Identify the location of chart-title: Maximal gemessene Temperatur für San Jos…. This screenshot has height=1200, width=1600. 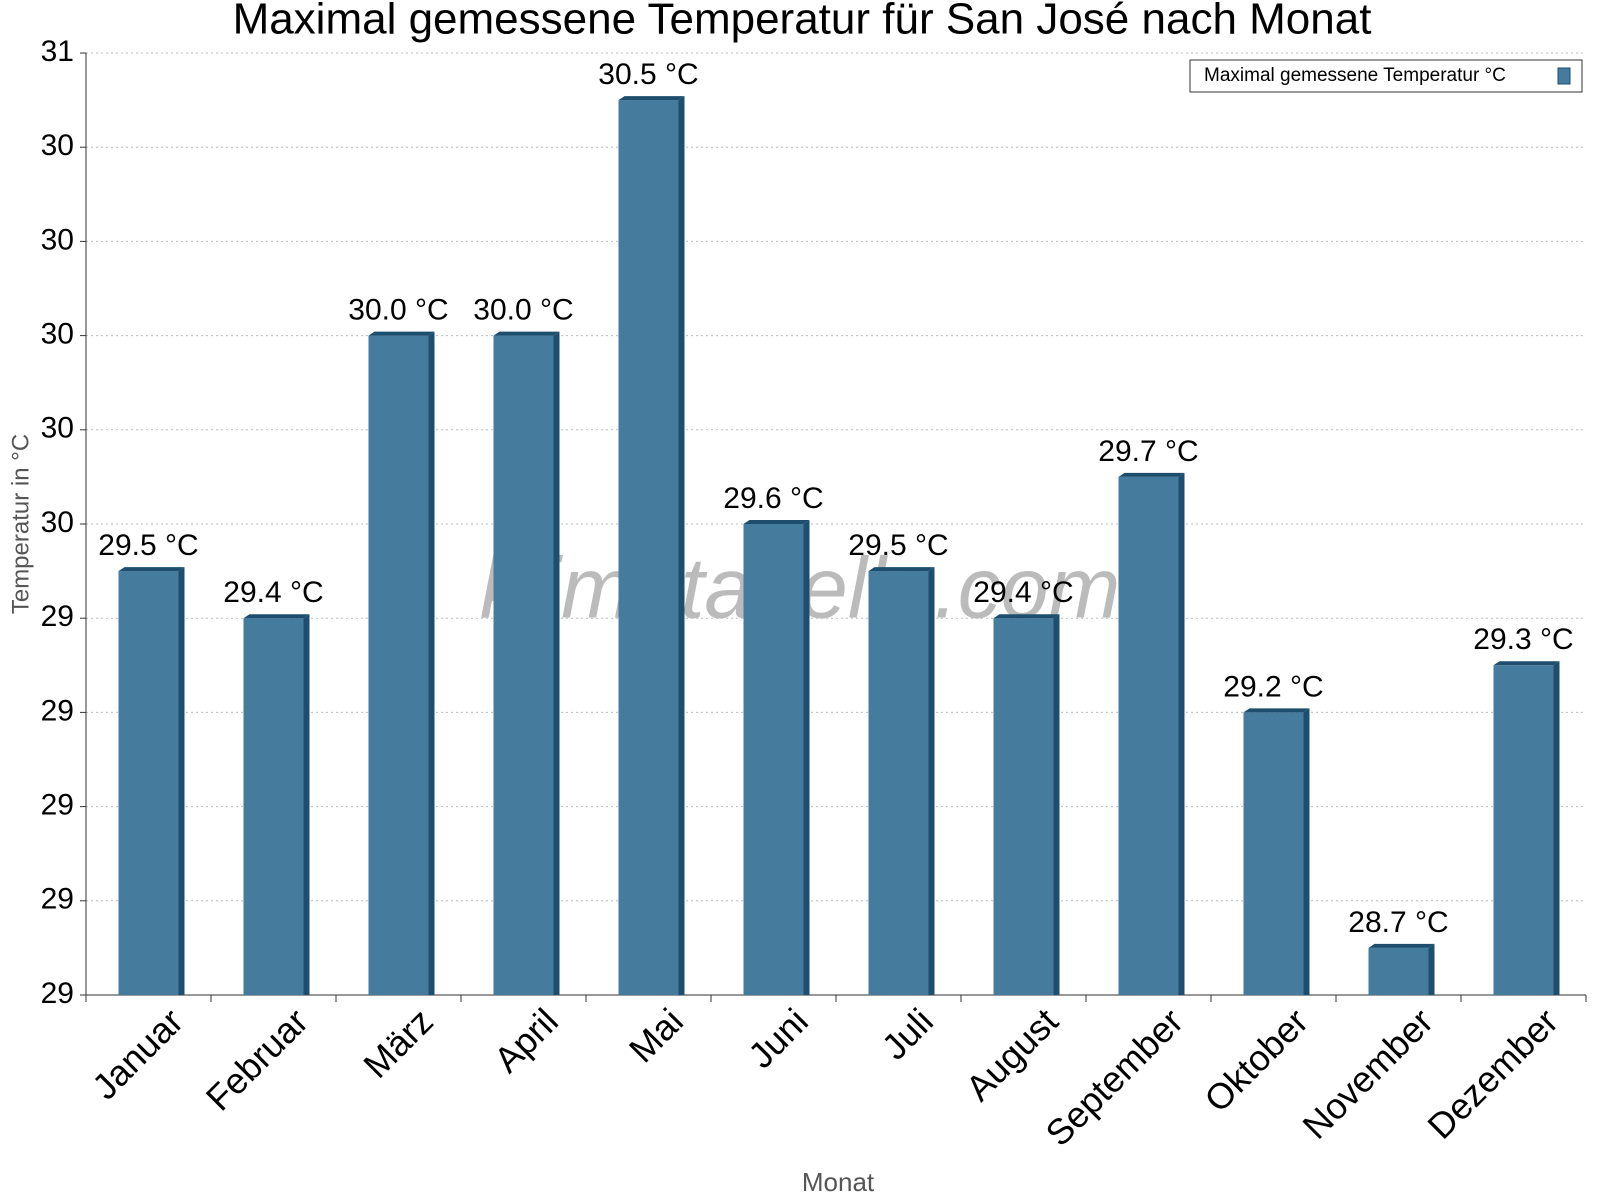
(802, 22).